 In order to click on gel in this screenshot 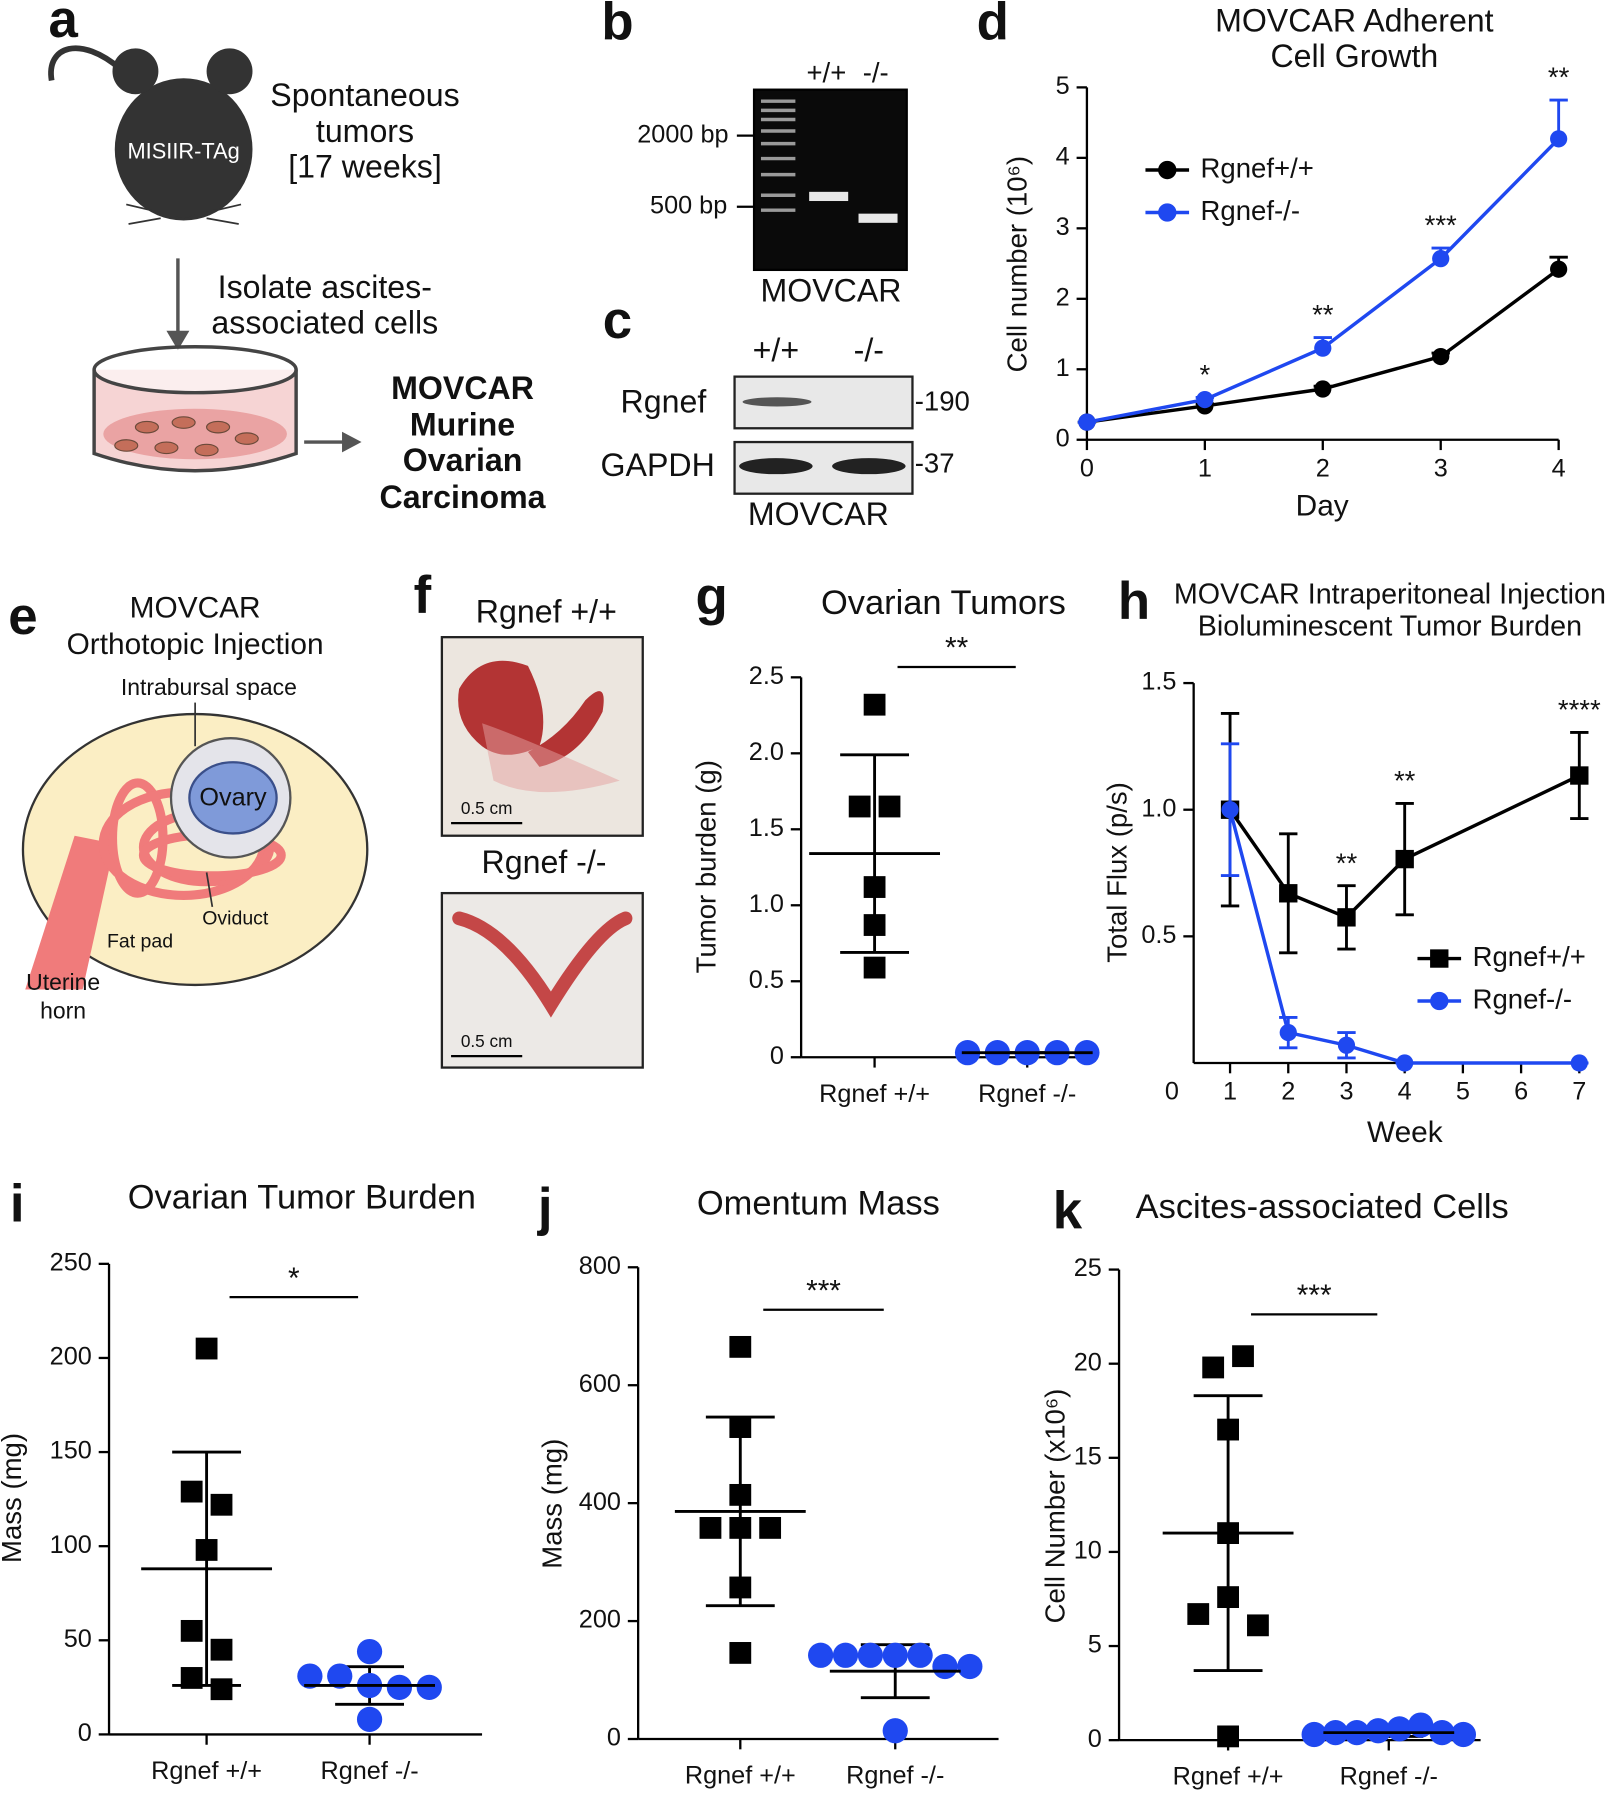, I will do `click(830, 180)`.